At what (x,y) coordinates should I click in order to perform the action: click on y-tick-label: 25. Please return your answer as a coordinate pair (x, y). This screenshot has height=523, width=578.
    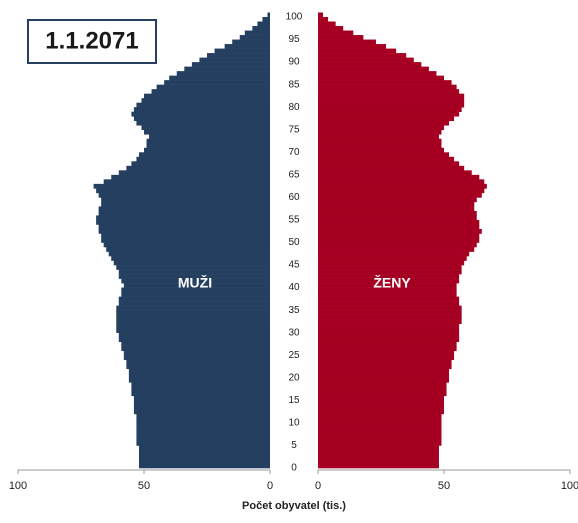
    Looking at the image, I should click on (294, 355).